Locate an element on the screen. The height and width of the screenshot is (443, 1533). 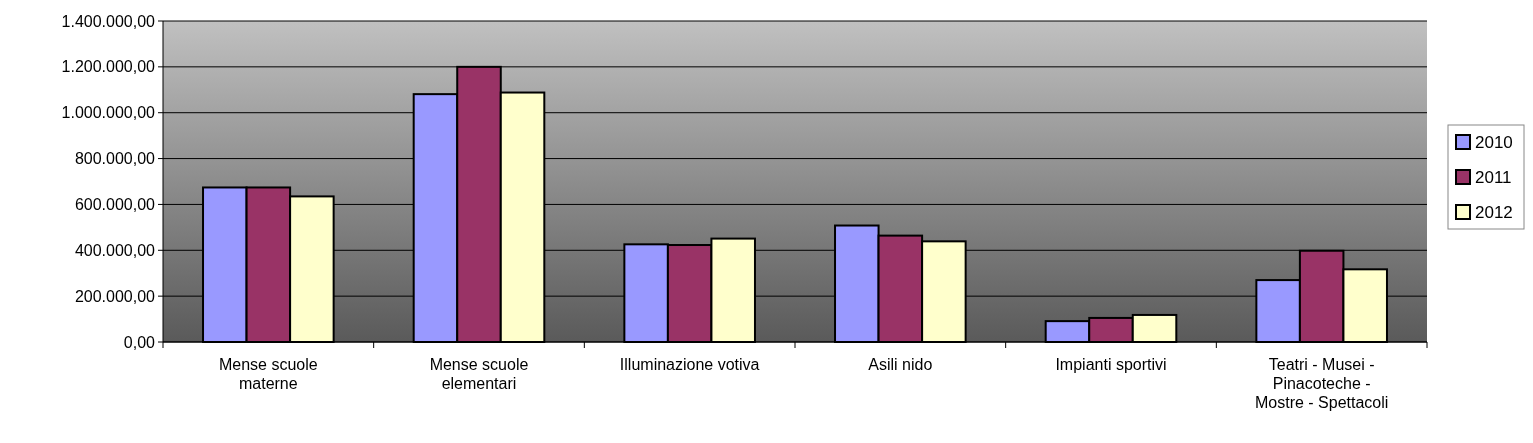
y-tick-label: 1.200.000,00 is located at coordinates (108, 67).